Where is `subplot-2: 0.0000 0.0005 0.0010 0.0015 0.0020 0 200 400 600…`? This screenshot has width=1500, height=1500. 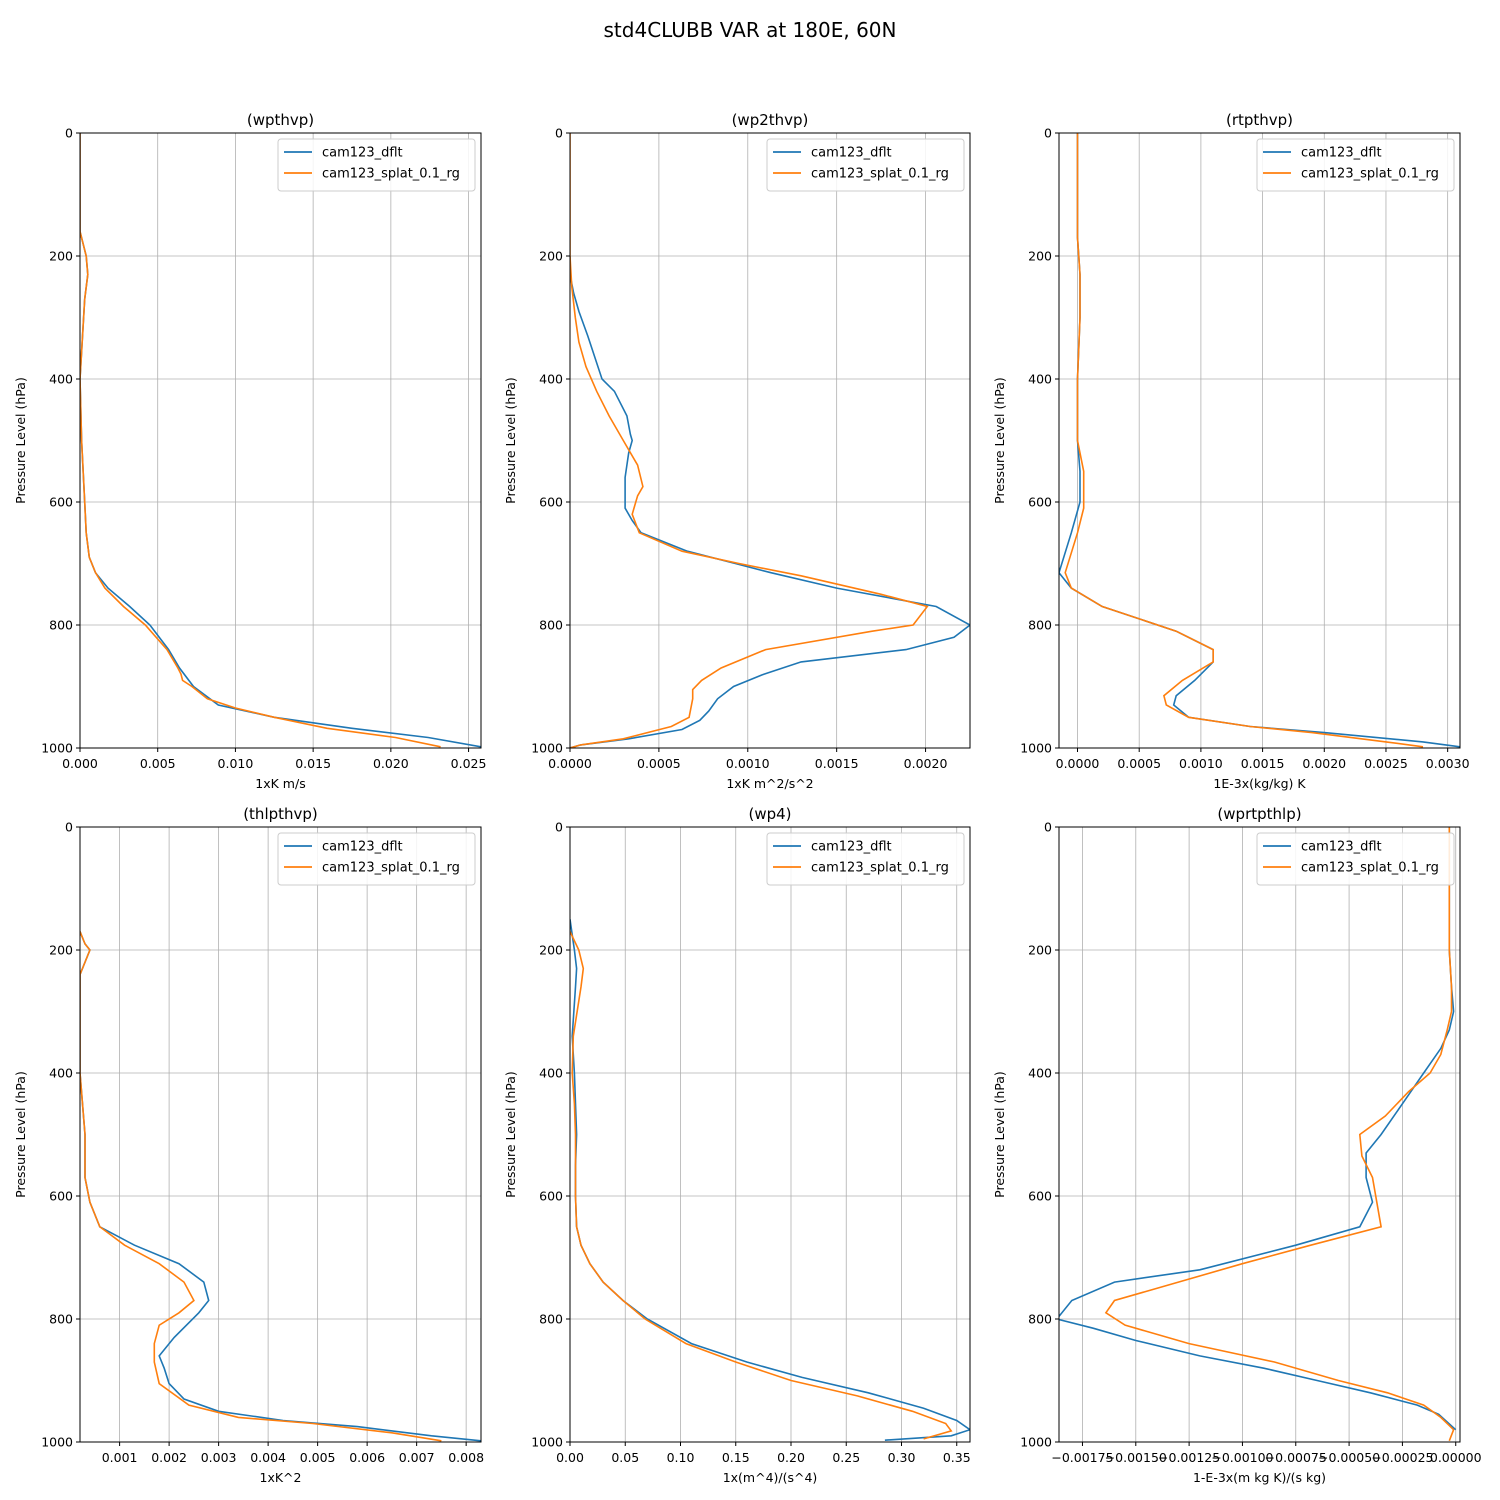
subplot-2: 0.0000 0.0005 0.0010 0.0015 0.0020 0 200 400 600… is located at coordinates (737, 451).